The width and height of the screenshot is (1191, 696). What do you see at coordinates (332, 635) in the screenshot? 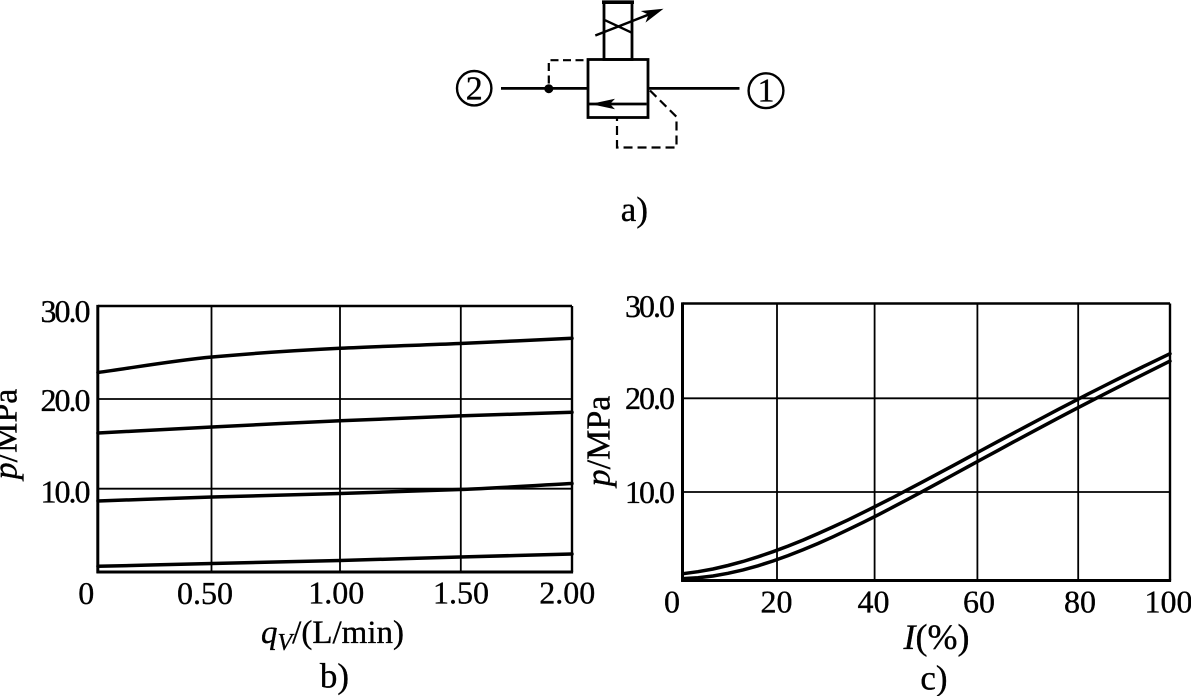
I see `svg-text: qV/(L/min)` at bounding box center [332, 635].